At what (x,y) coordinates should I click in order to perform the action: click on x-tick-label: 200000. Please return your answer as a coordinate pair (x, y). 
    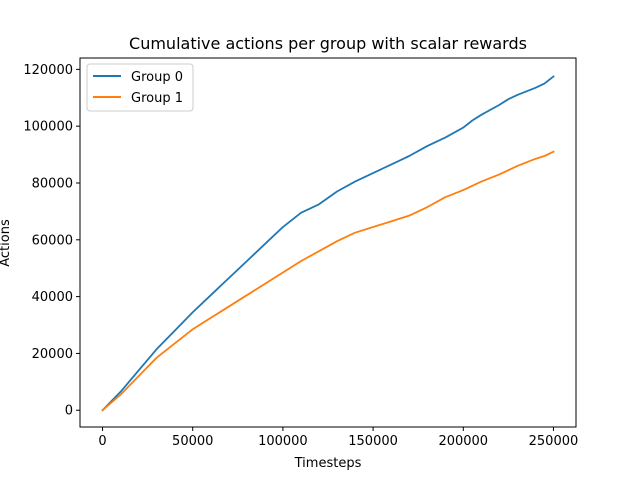
    Looking at the image, I should click on (463, 441).